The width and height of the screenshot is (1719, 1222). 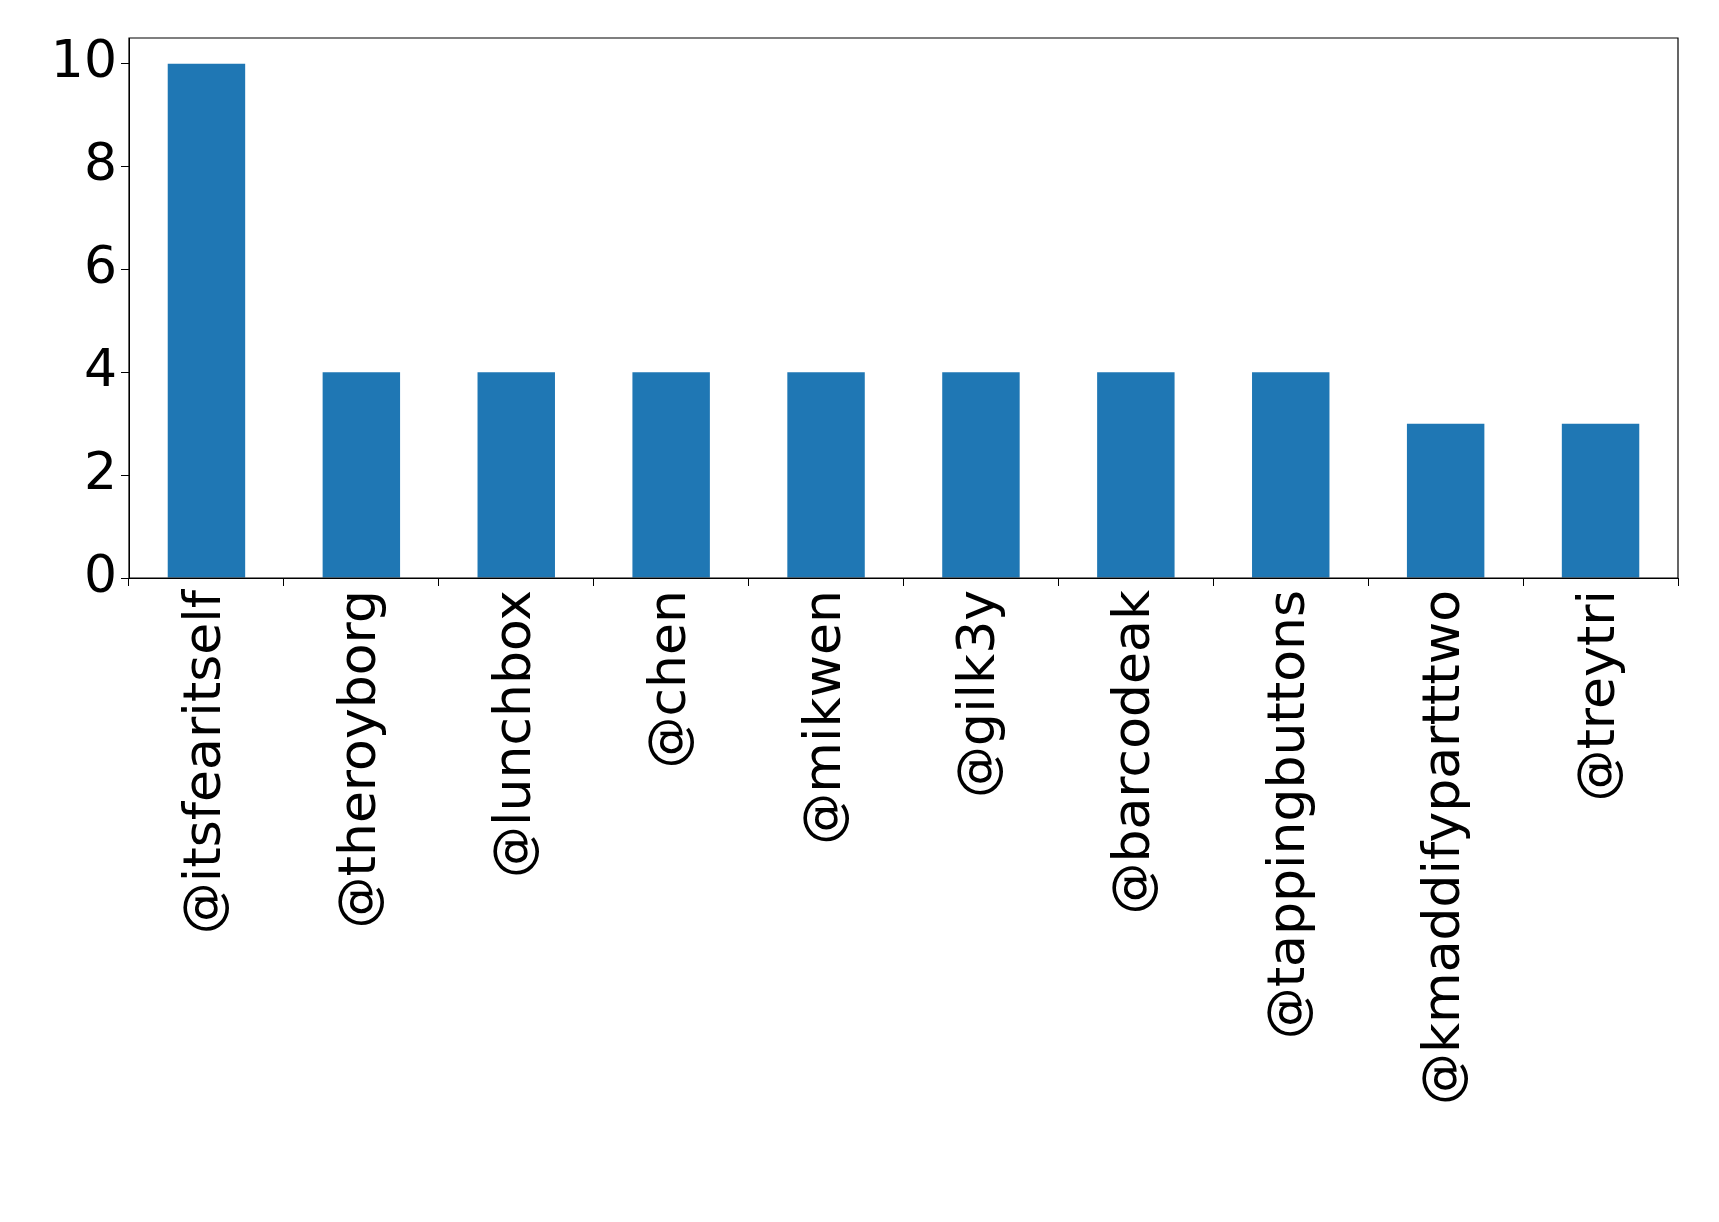 What do you see at coordinates (1286, 815) in the screenshot?
I see `x-tick-label: @tappingbuttons` at bounding box center [1286, 815].